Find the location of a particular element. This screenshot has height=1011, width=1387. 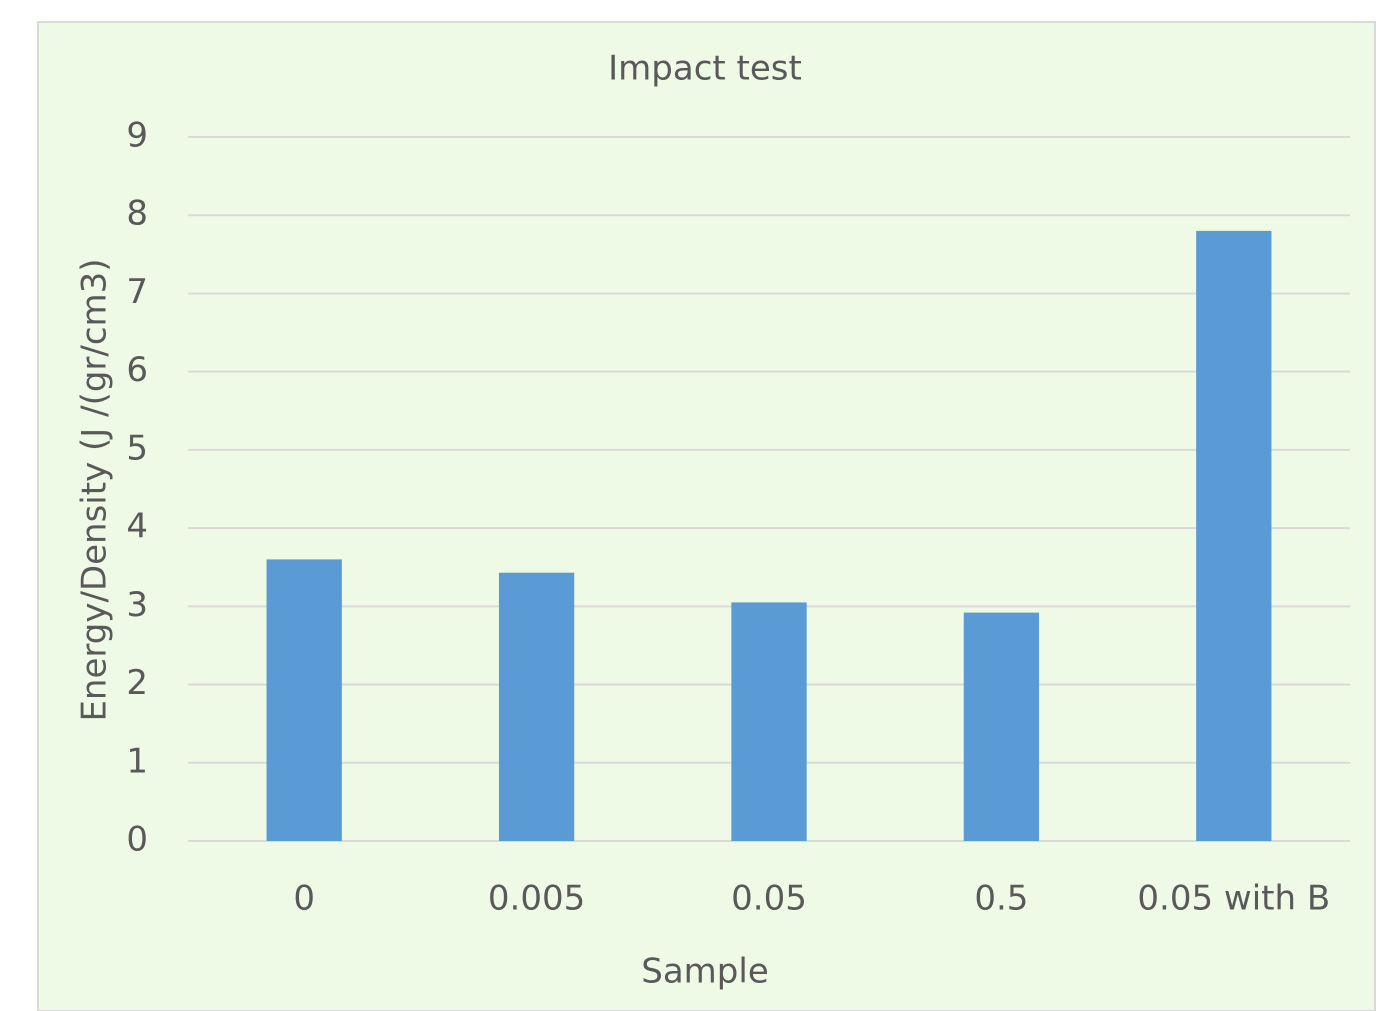

y-tick-label: 5 is located at coordinates (137, 448).